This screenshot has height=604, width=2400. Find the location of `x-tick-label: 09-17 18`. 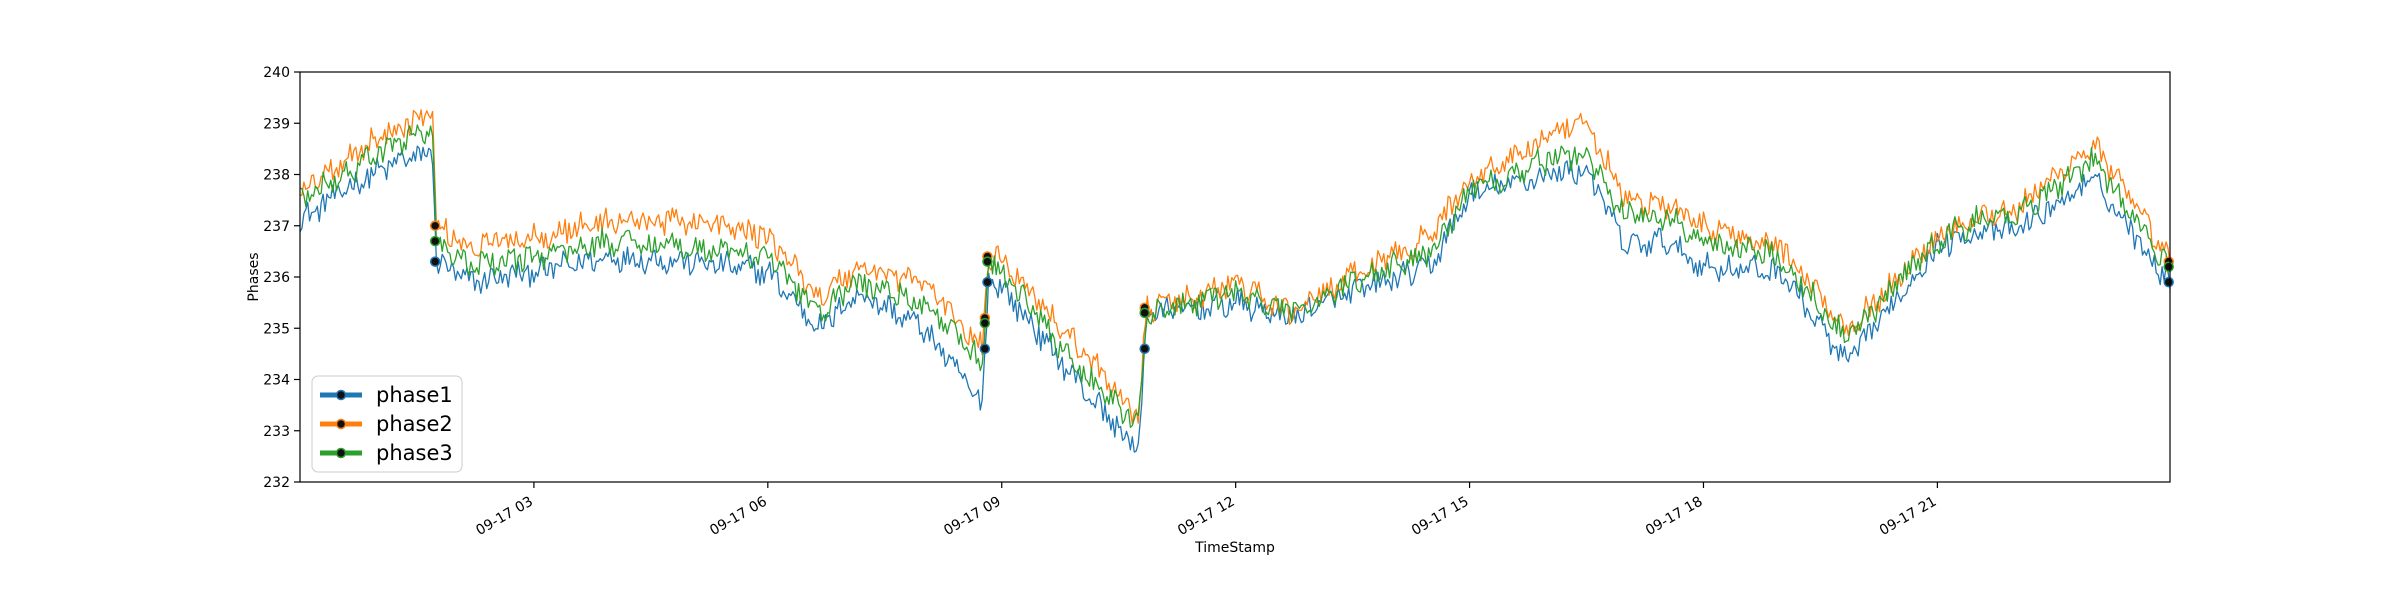

x-tick-label: 09-17 18 is located at coordinates (1674, 516).